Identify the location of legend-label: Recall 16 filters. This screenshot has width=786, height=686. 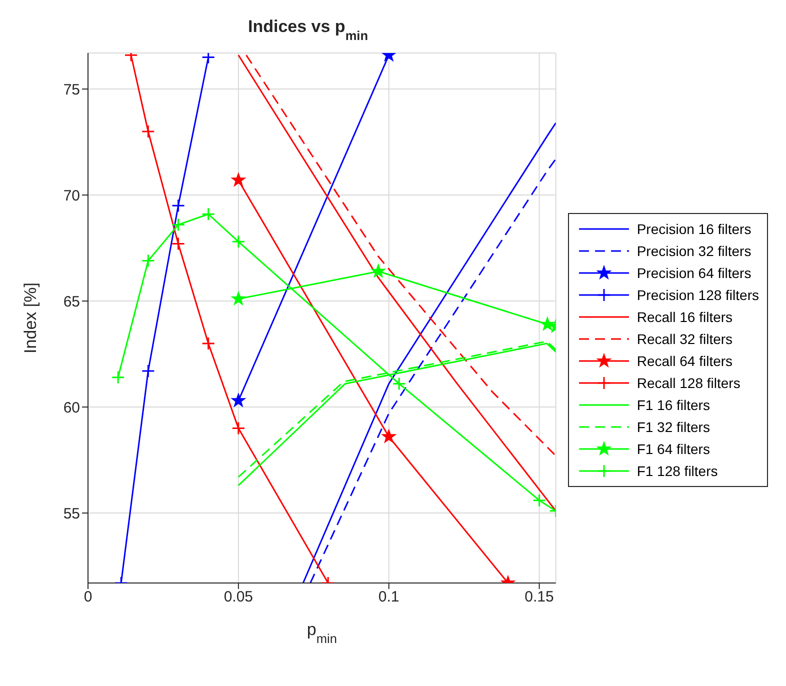
(684, 317).